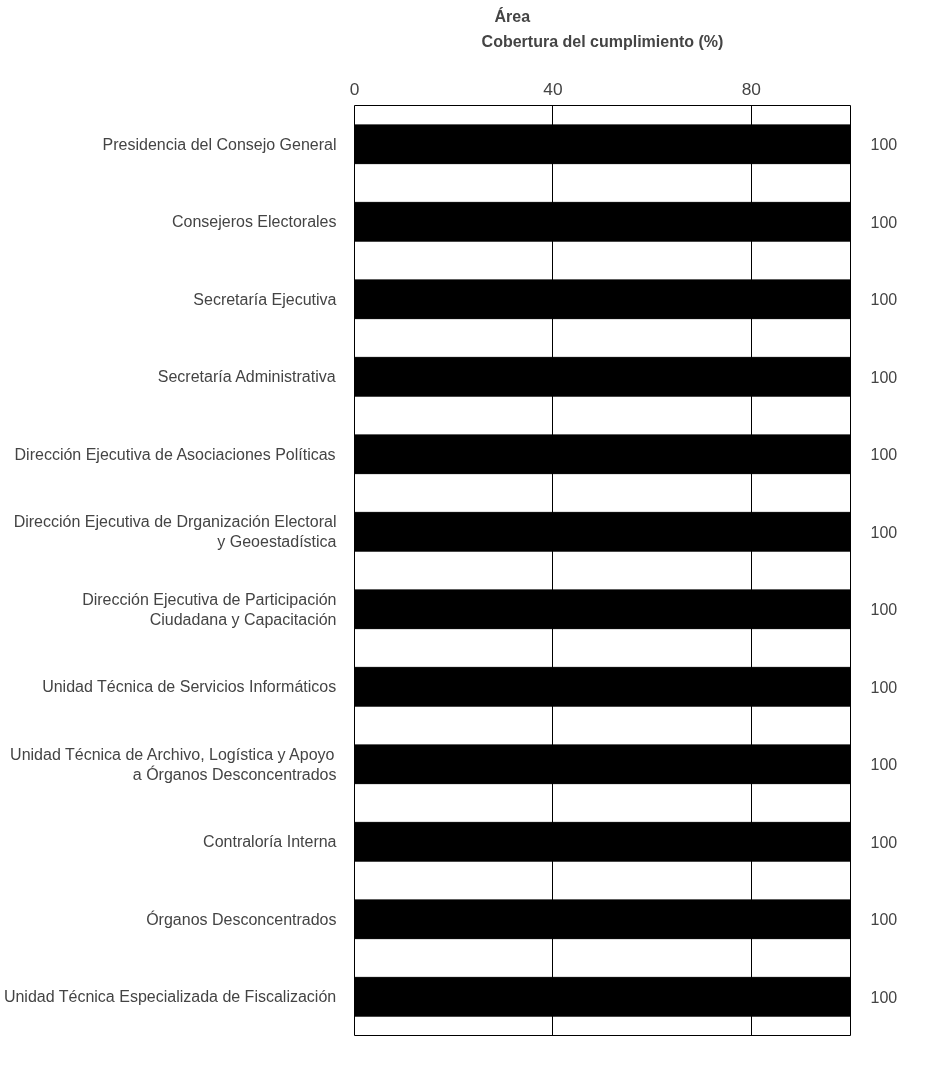 The width and height of the screenshot is (950, 1066). What do you see at coordinates (175, 532) in the screenshot?
I see `y-tick-label: Dirección Ejecutiva de Drganización Electoral y Geoestadística` at bounding box center [175, 532].